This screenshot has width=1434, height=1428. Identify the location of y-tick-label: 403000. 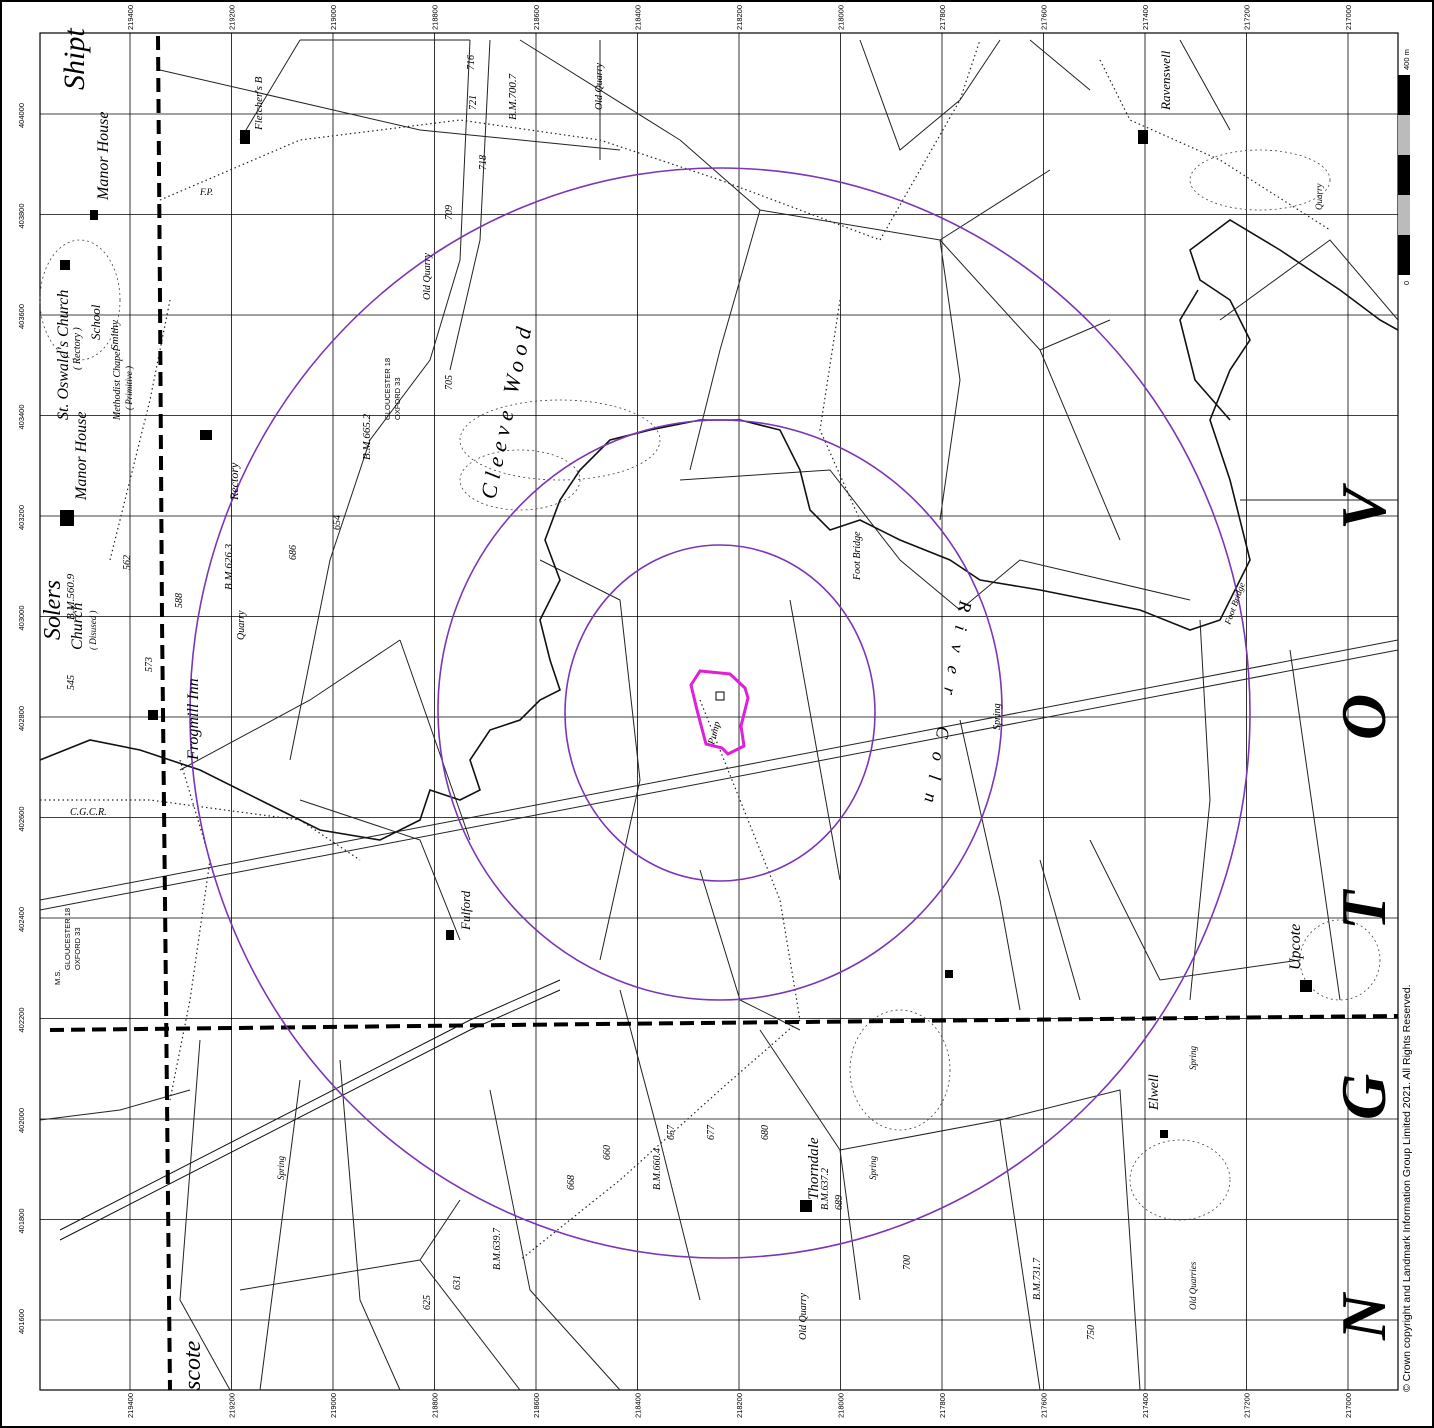
(21, 617).